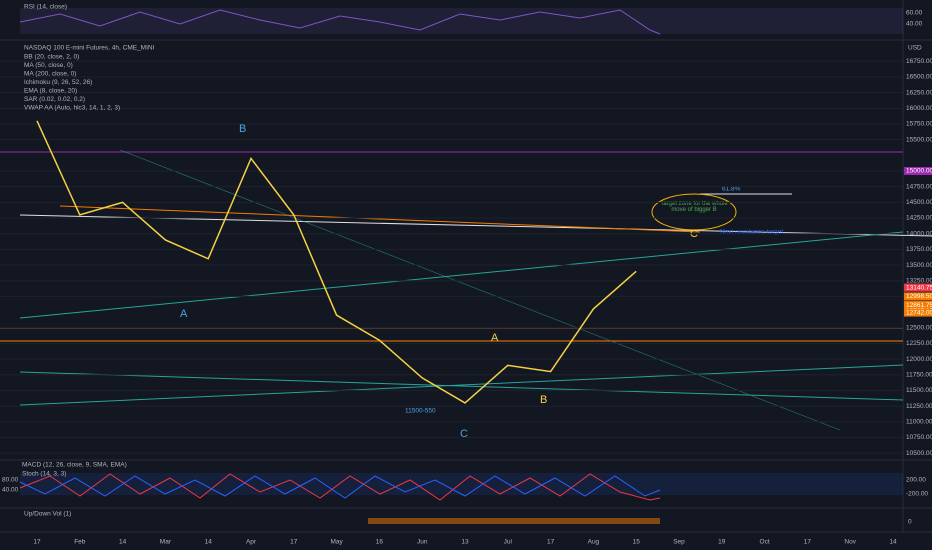 This screenshot has width=932, height=550. I want to click on y-tick-label: 14000.00, so click(919, 233).